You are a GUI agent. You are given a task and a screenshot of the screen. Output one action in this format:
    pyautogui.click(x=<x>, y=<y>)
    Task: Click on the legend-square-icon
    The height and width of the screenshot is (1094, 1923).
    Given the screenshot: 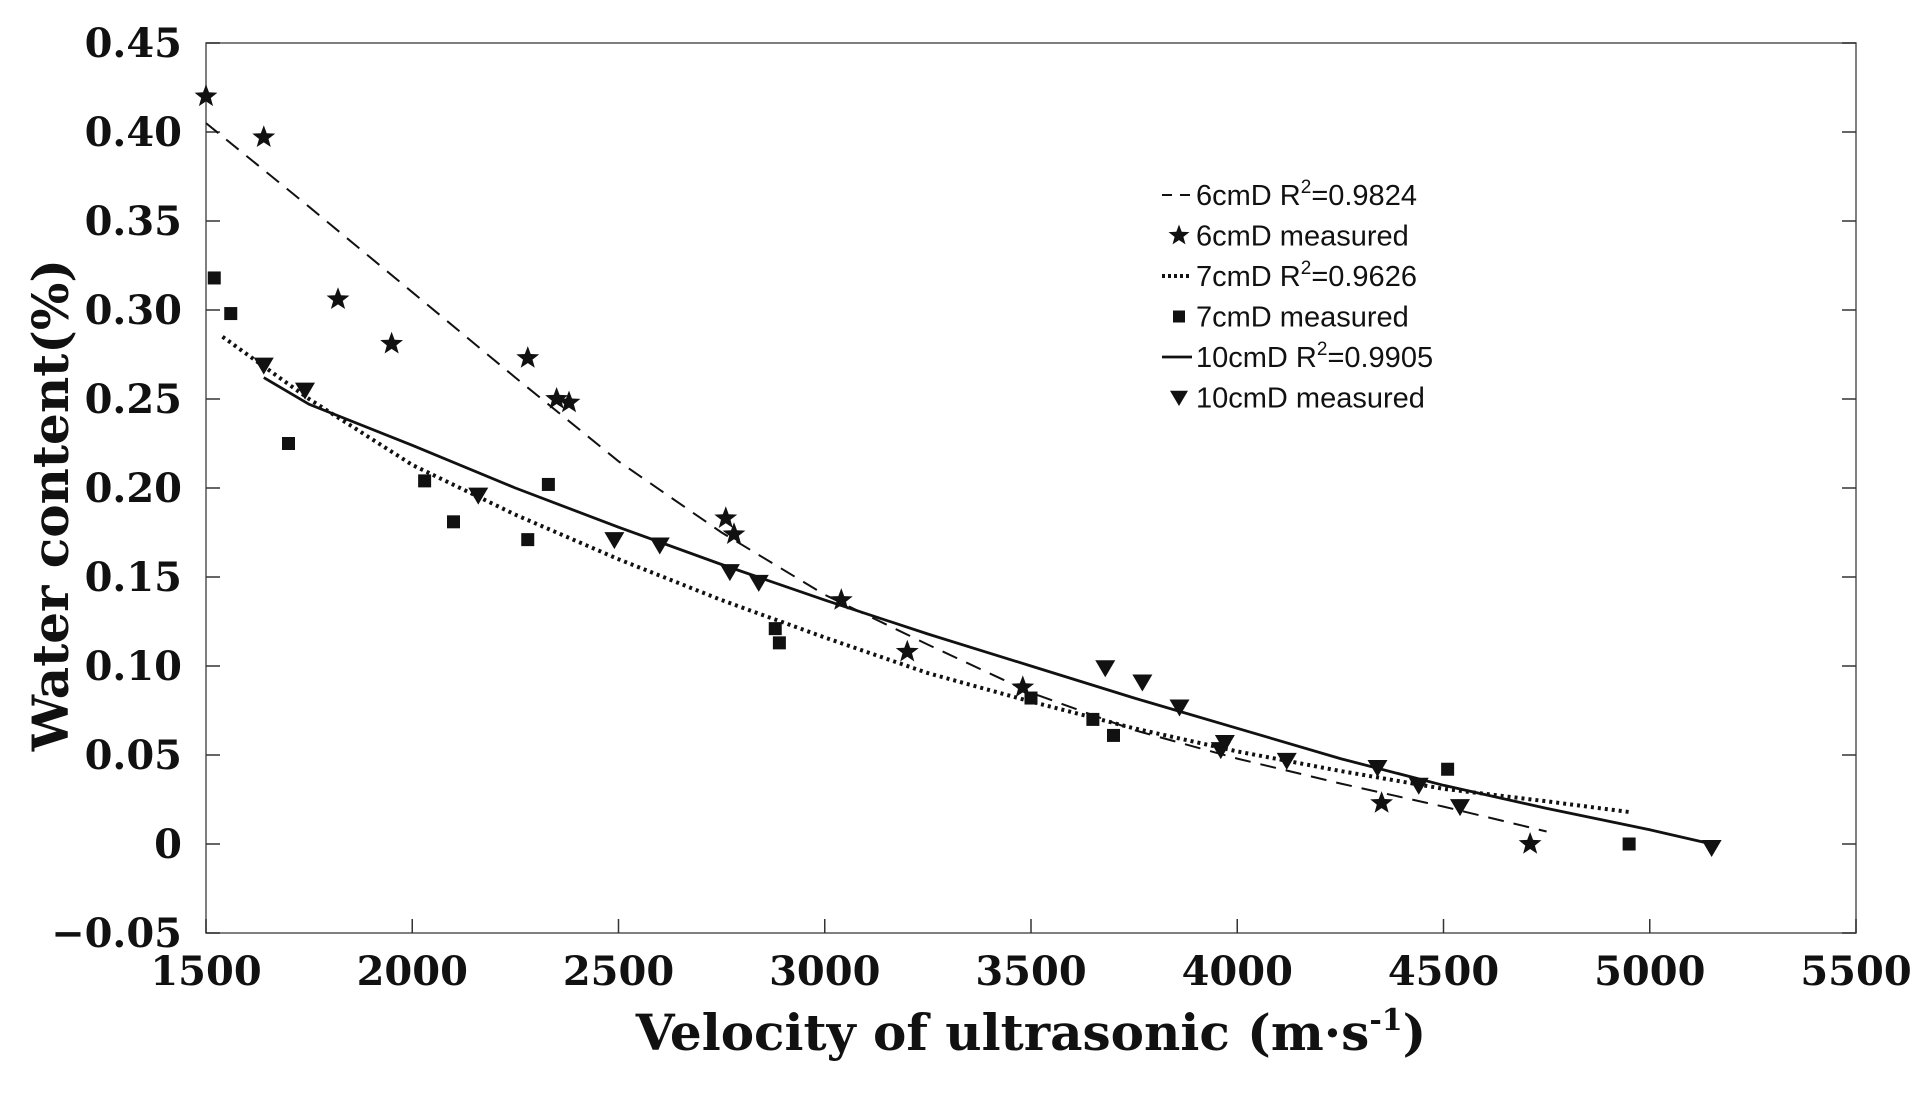 What is the action you would take?
    pyautogui.click(x=1179, y=316)
    